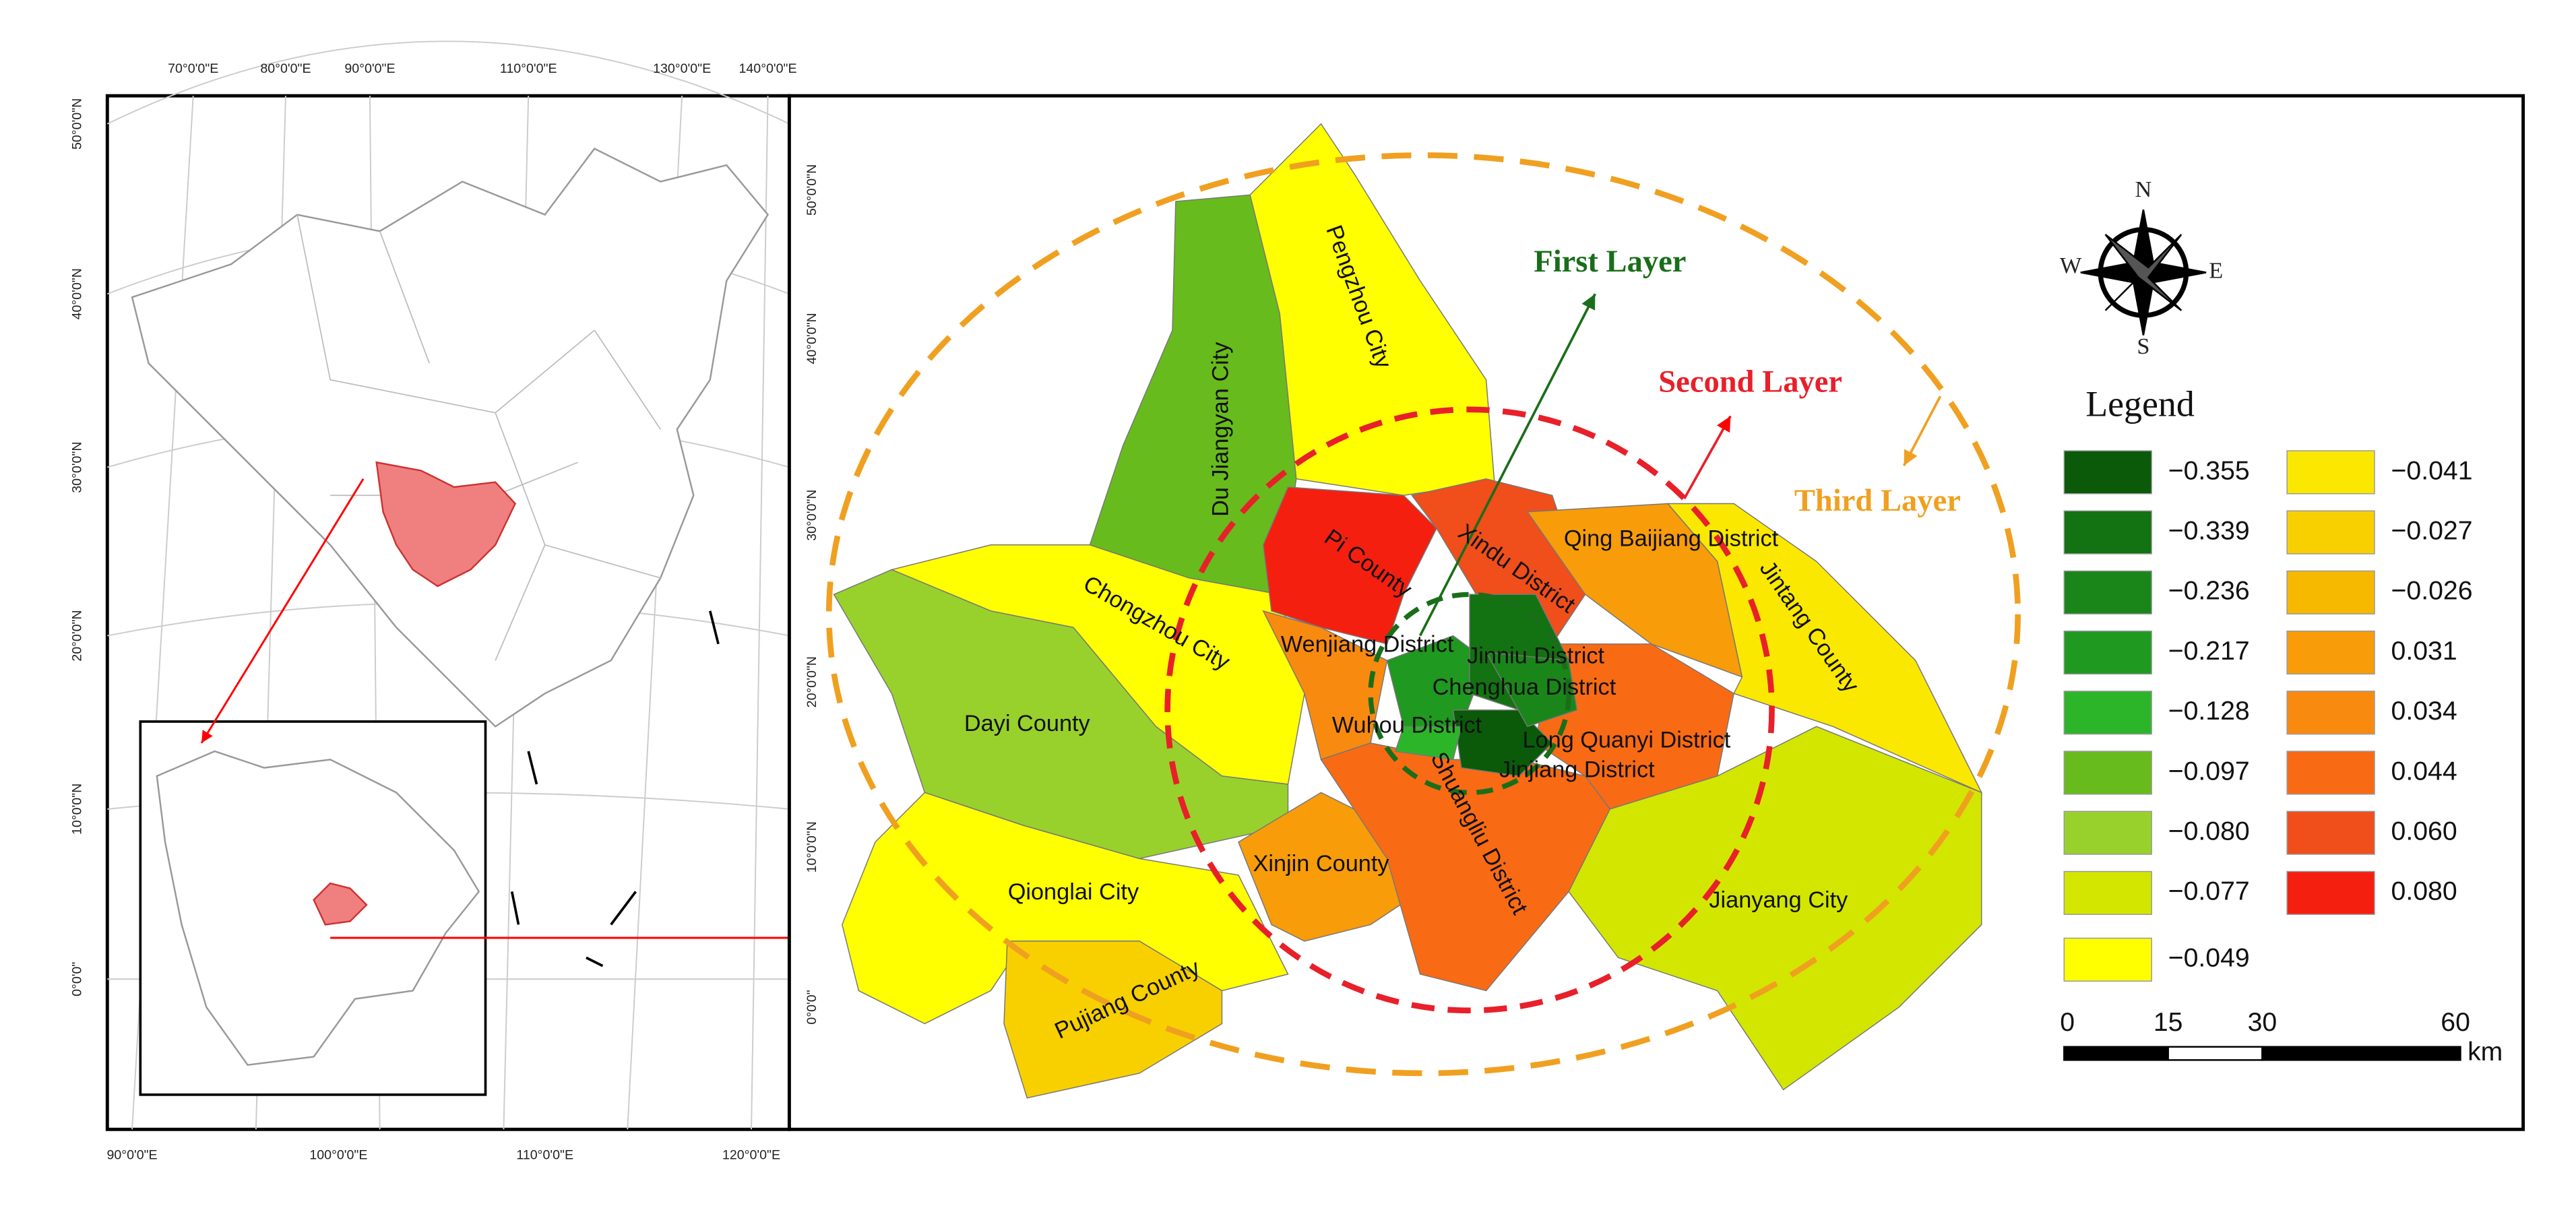  I want to click on lon-label: 120°0'0"E, so click(751, 1155).